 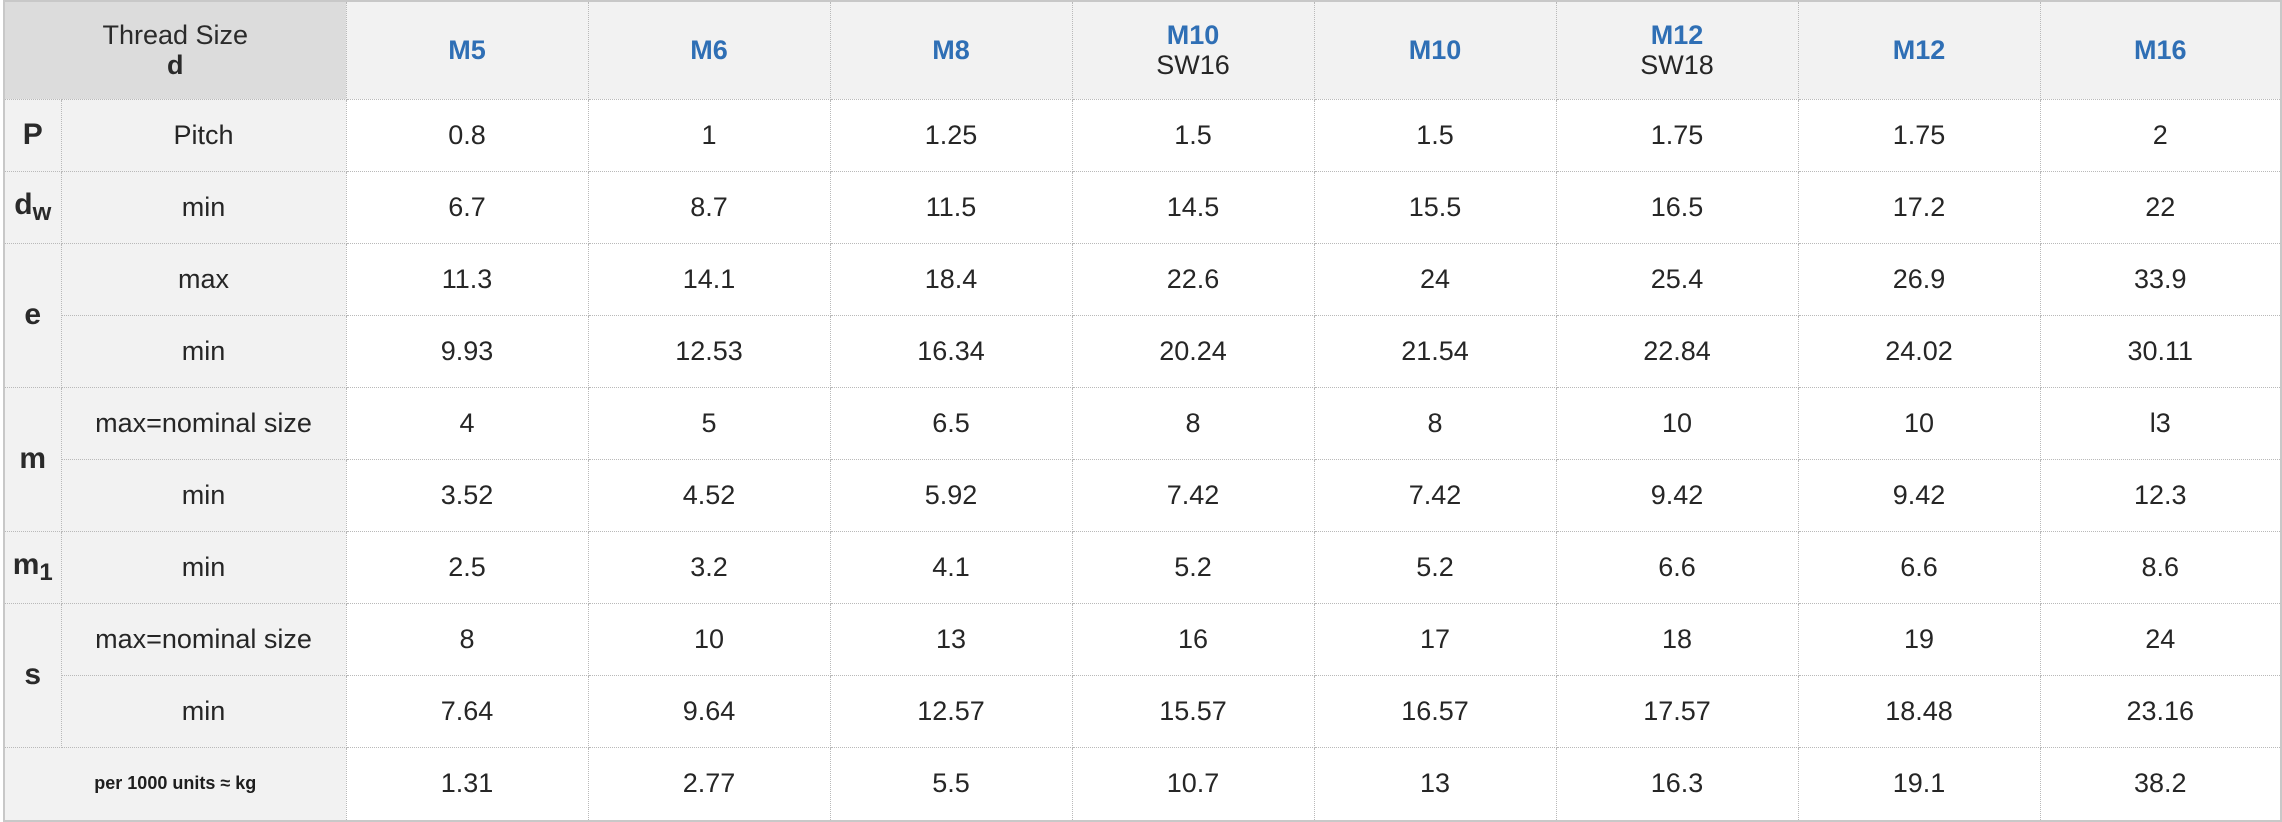 I want to click on size-name: M5, so click(x=467, y=50).